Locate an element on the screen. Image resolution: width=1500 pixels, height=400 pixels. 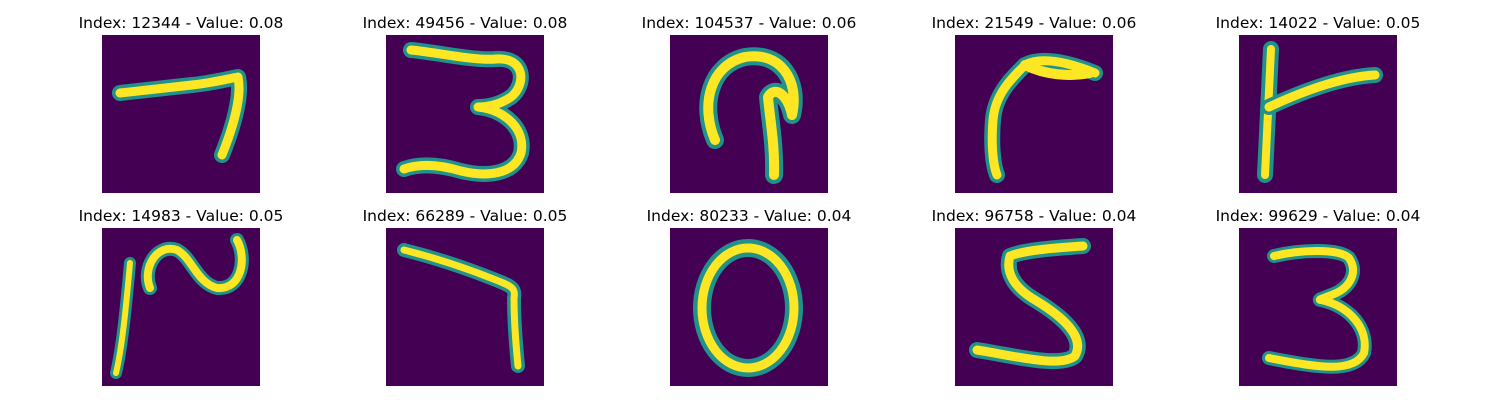
panel-title: Index: 14022 - Value: 0.05 is located at coordinates (1318, 23).